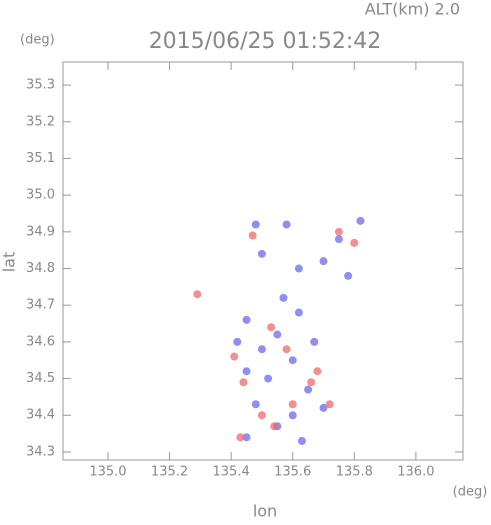 Image resolution: width=491 pixels, height=525 pixels. I want to click on y-tick-label: 35.0, so click(40, 195).